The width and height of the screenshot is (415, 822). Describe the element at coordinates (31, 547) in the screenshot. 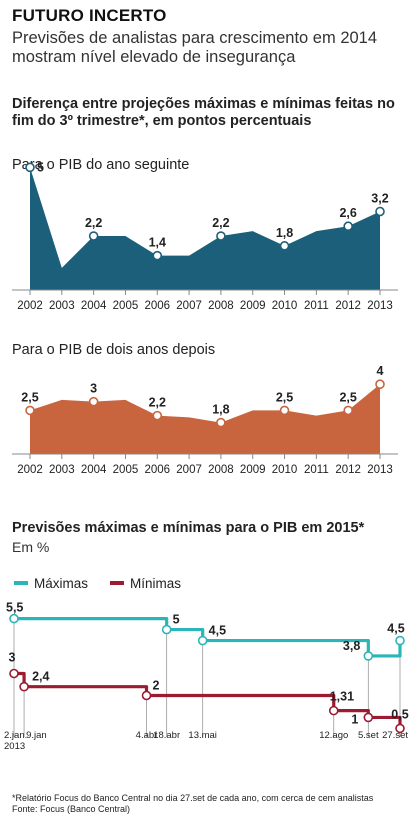

I see `unit-label: Em %` at that location.